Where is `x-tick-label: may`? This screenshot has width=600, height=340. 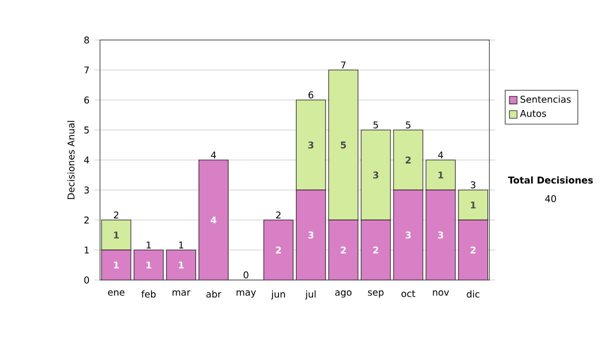 x-tick-label: may is located at coordinates (246, 294).